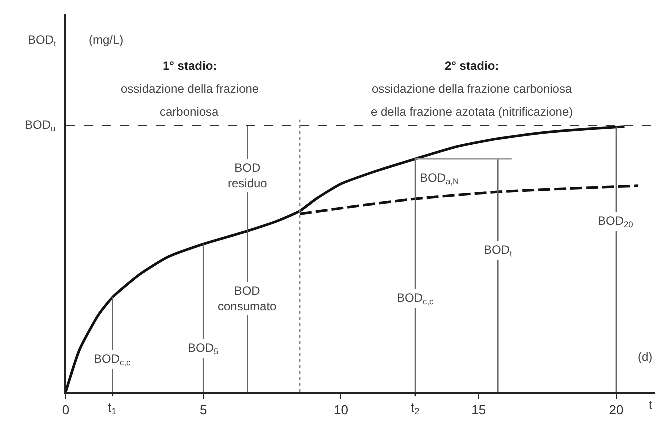  Describe the element at coordinates (415, 408) in the screenshot. I see `annotation: t$_{2}$` at that location.